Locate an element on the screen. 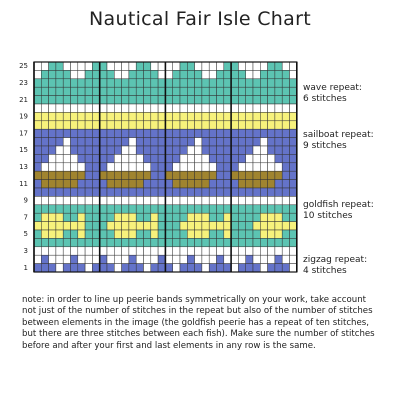  row-label: 15 is located at coordinates (23, 150).